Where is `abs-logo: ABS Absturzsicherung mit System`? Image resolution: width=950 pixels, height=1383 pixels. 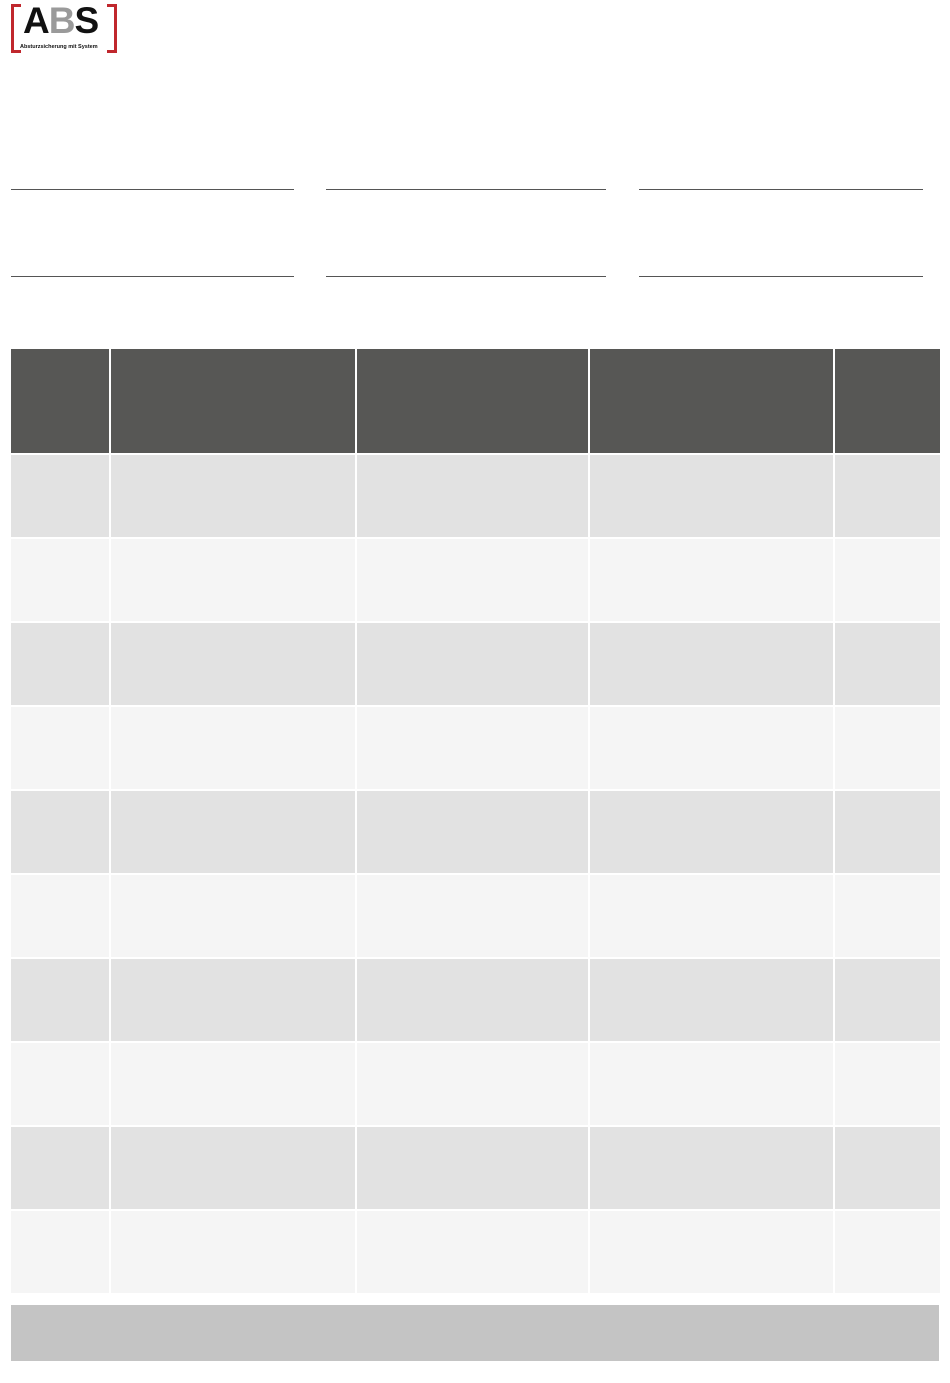
abs-logo: ABS Absturzsicherung mit System is located at coordinates (64, 26).